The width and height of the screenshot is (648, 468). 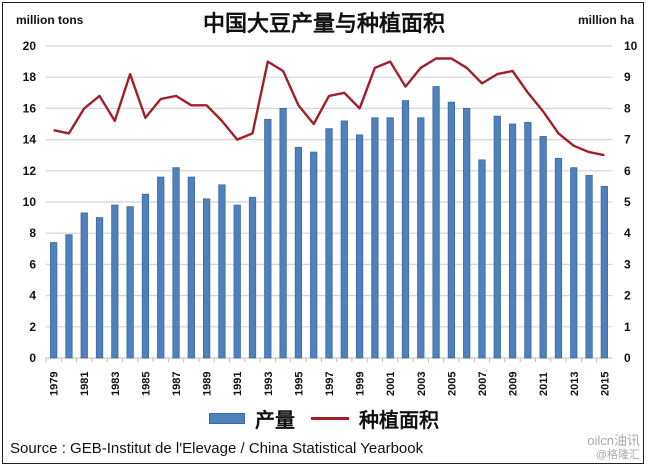 I want to click on x-axis-tick-label: 1989, so click(x=208, y=384).